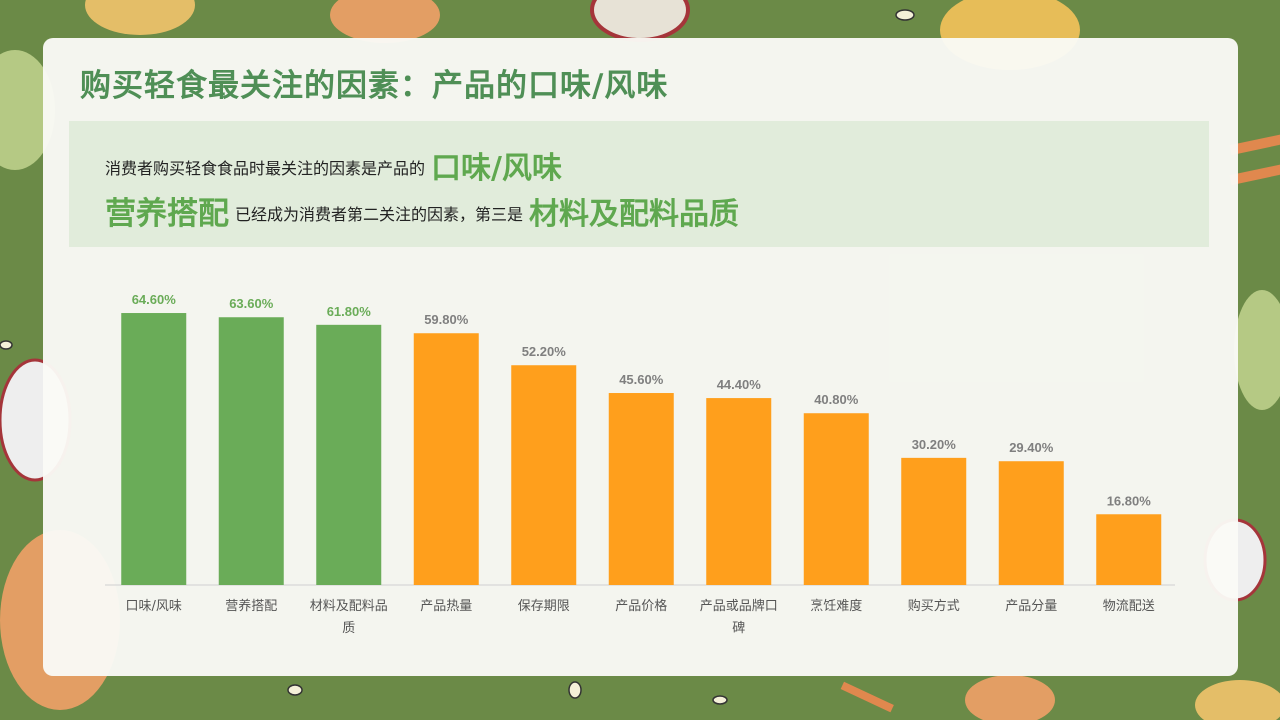 The width and height of the screenshot is (1280, 720). I want to click on banner-line-1: 消费者购买轻食食品时最关注的因素是产品的 口味/风味, so click(333, 165).